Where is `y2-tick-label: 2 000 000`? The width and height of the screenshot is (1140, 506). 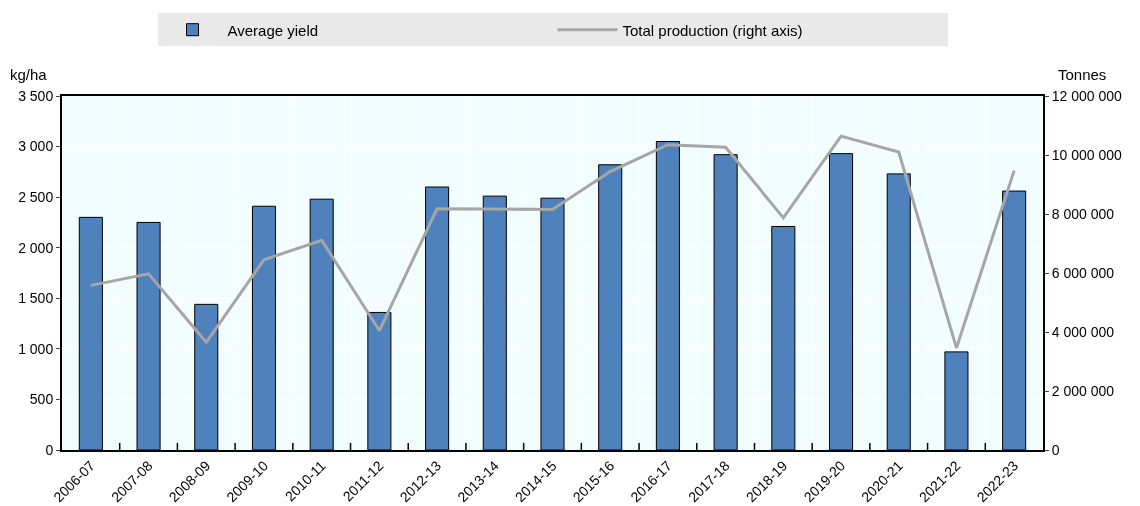
y2-tick-label: 2 000 000 is located at coordinates (1083, 390).